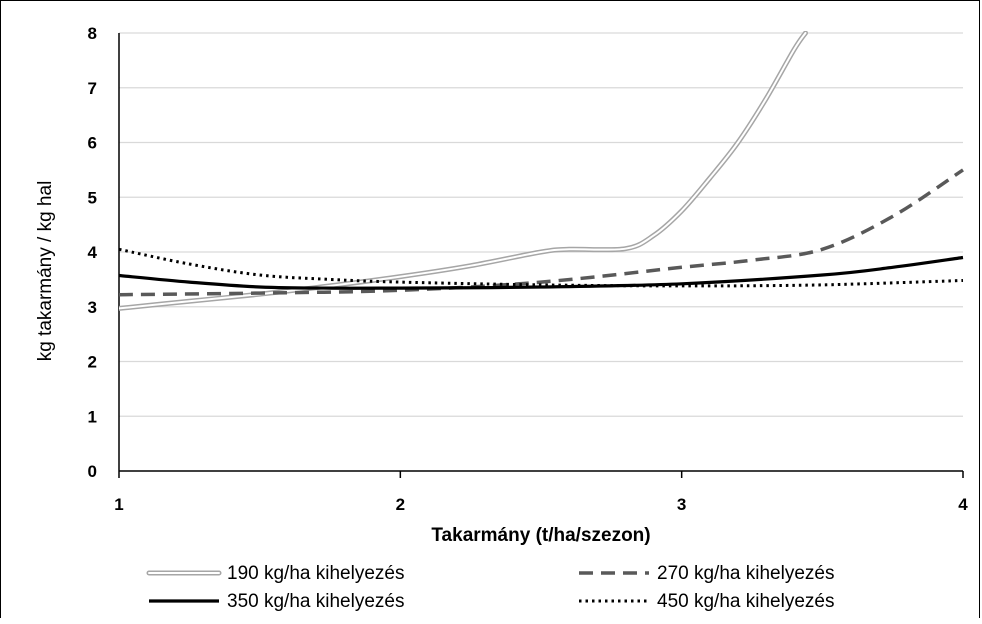  I want to click on y-tick-label: 6, so click(92, 143).